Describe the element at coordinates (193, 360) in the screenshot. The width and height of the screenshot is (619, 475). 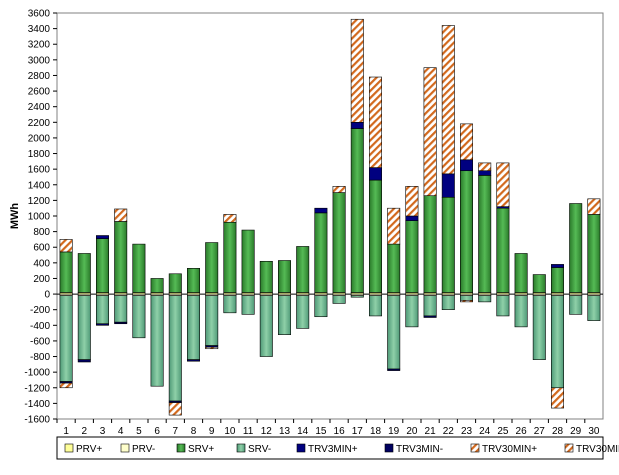
I see `bar-segment-trv3min--day-8` at that location.